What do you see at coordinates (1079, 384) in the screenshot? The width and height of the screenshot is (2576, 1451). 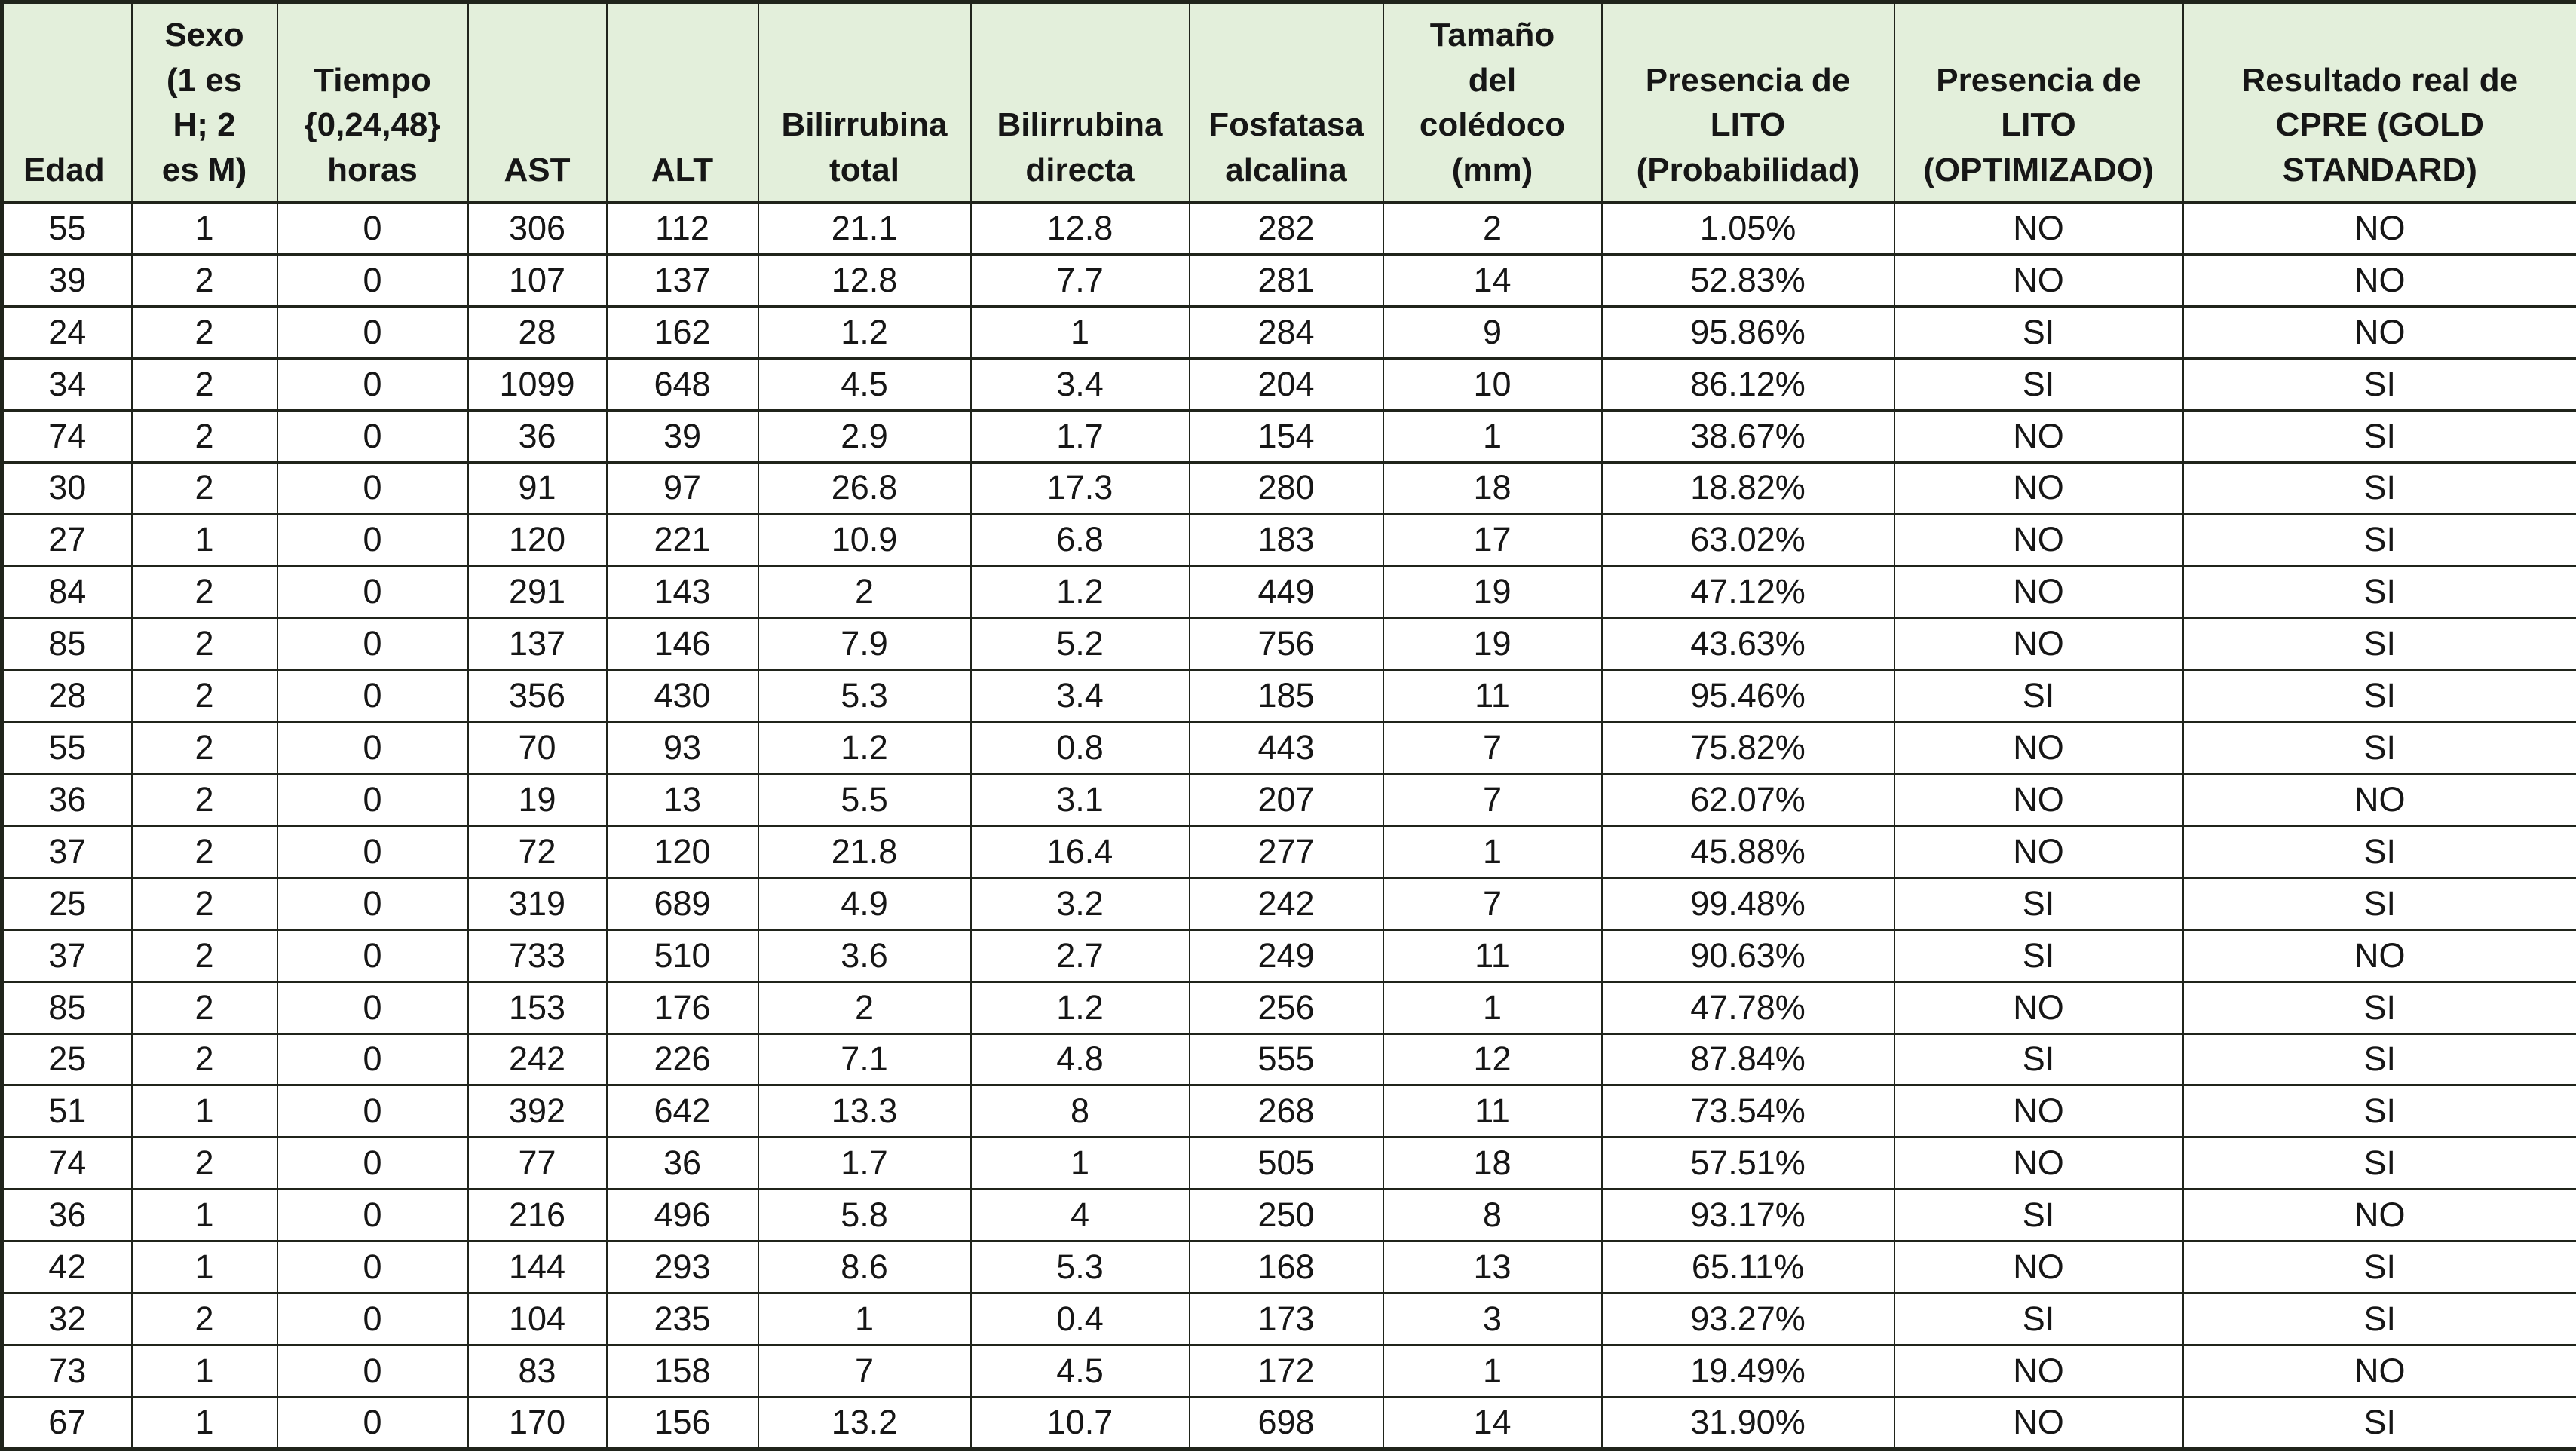 I see `cell: 3.4` at bounding box center [1079, 384].